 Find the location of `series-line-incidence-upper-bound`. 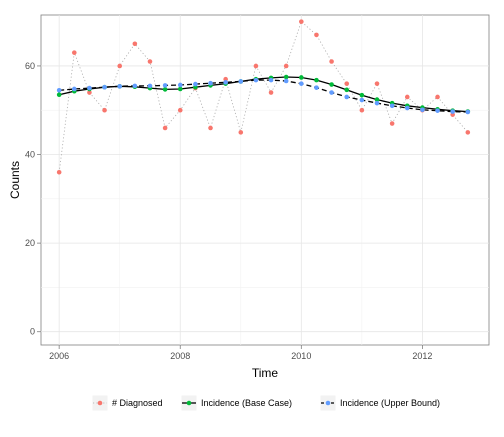

series-line-incidence-upper-bound is located at coordinates (263, 96).